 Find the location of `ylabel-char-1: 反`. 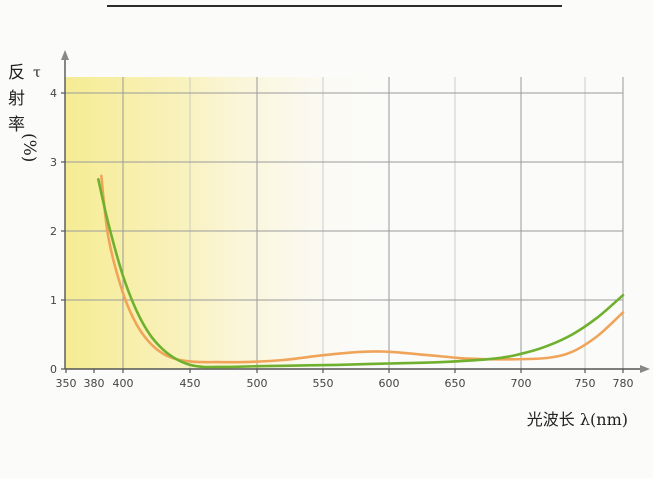

ylabel-char-1: 反 is located at coordinates (16, 73).